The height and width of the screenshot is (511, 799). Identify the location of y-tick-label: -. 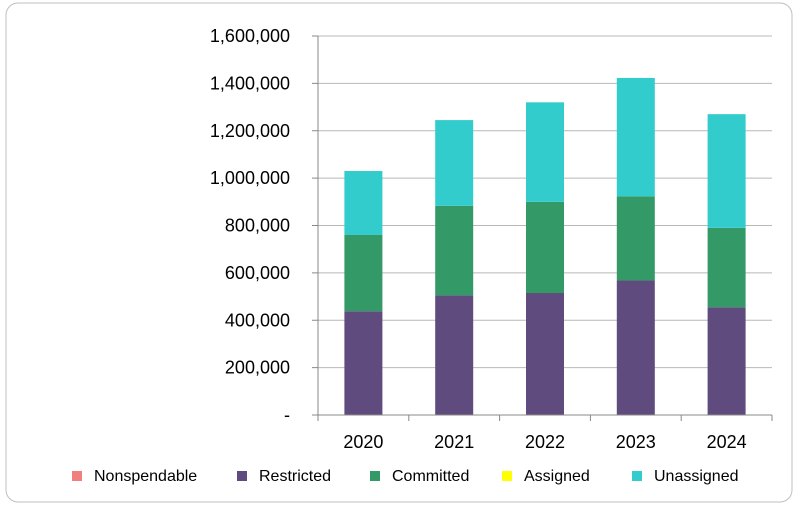
(287, 415).